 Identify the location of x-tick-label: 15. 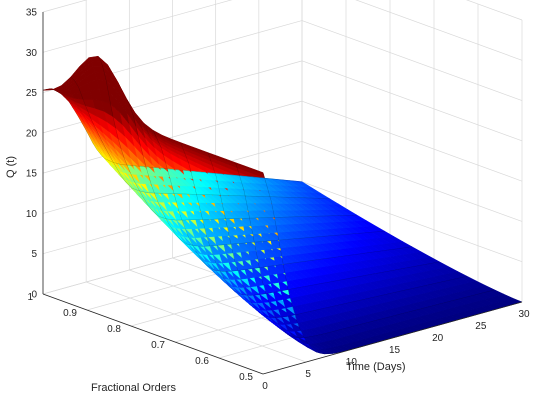
(395, 350).